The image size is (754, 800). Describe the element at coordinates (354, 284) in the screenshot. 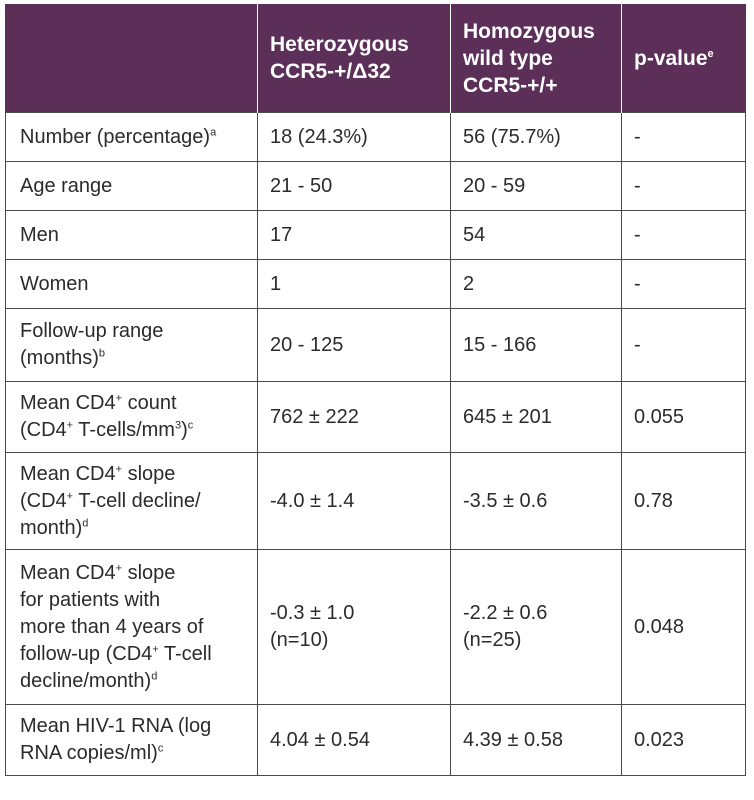

I see `cell-heterozygous: 1` at that location.